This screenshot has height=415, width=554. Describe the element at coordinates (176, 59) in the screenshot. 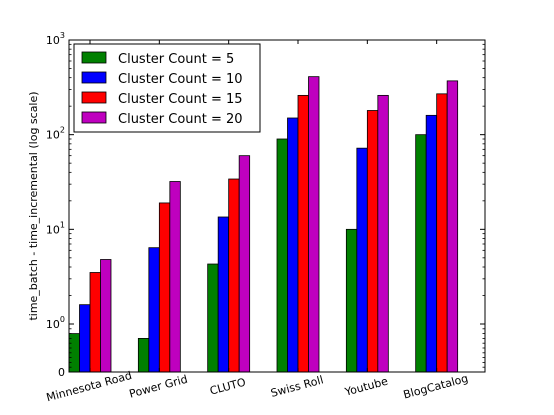

I see `legend-label-1: Cluster Count = 5` at that location.